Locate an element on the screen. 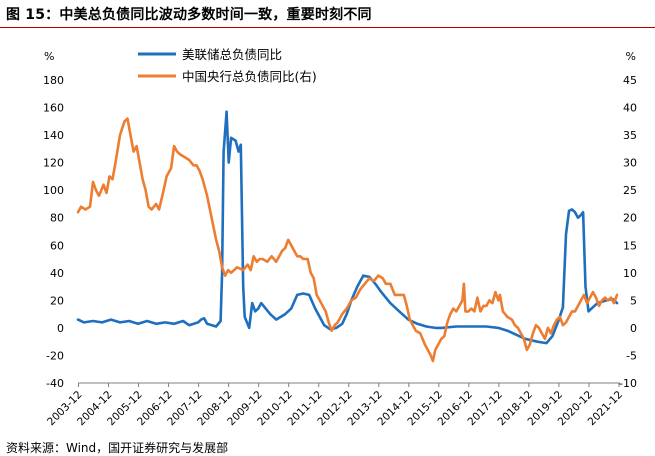  right-tick-label: 0 is located at coordinates (633, 328).